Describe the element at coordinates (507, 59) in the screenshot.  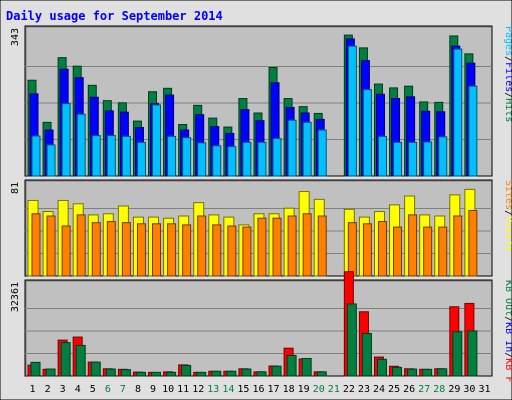
I see `axis-legend-item-usage-1: /` at that location.